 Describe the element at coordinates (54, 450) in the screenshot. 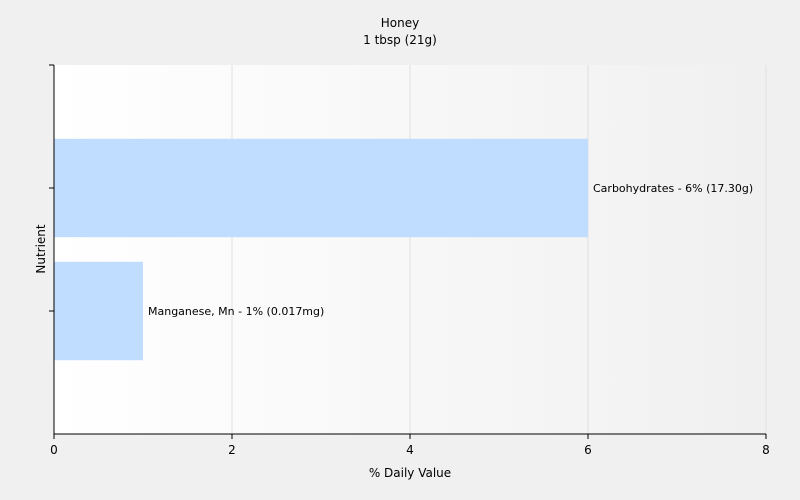

I see `x-tick-label-0: 0` at that location.